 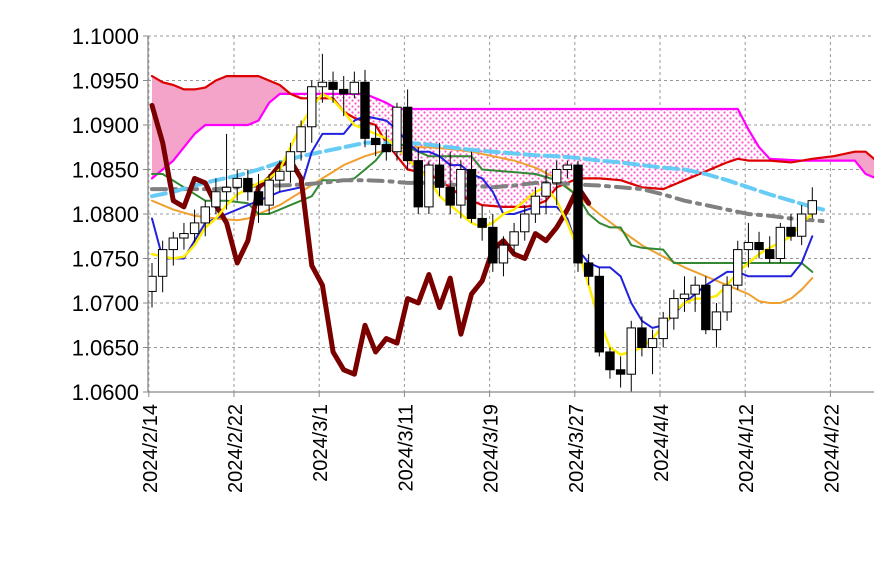 What do you see at coordinates (577, 448) in the screenshot?
I see `x-tick-label: 2024/3/27` at bounding box center [577, 448].